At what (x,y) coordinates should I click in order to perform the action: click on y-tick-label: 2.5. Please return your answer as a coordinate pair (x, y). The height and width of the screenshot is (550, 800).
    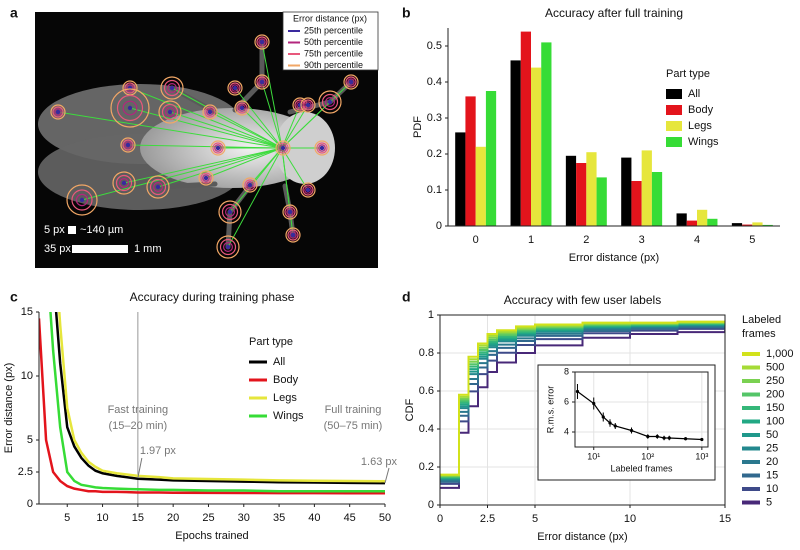
    Looking at the image, I should click on (25, 472).